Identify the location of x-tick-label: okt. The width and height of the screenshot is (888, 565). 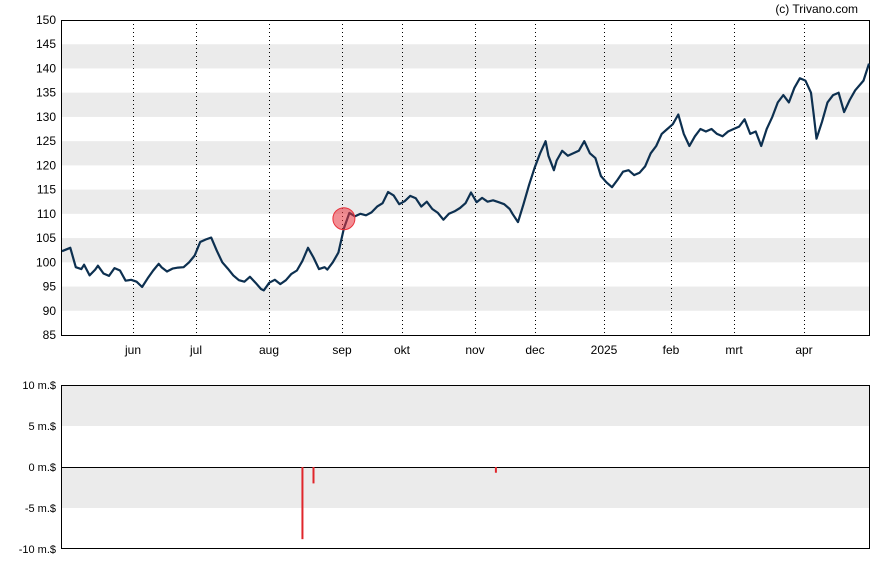
(402, 350).